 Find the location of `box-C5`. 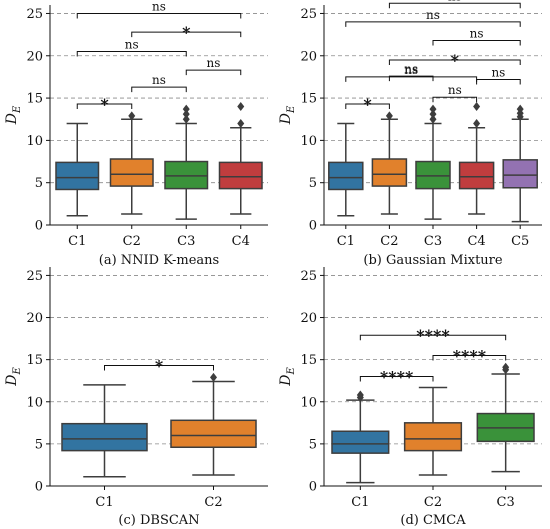

box-C5 is located at coordinates (520, 163).